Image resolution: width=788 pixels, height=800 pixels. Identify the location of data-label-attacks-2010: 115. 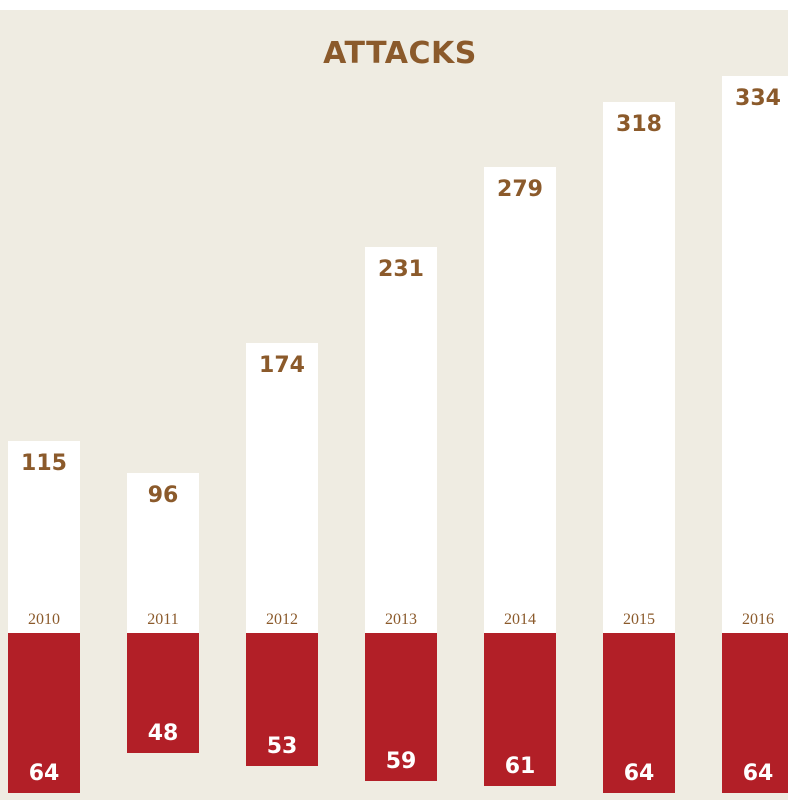
(44, 464).